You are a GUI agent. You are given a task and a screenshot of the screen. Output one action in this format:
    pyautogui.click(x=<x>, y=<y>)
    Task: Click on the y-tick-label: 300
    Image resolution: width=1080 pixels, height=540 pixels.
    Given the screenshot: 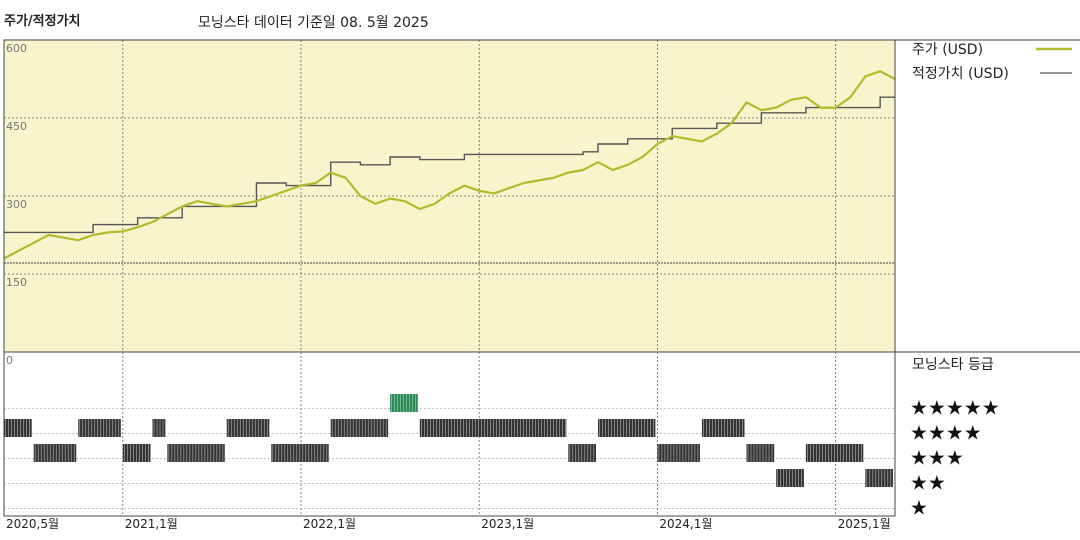 What is the action you would take?
    pyautogui.click(x=16, y=204)
    